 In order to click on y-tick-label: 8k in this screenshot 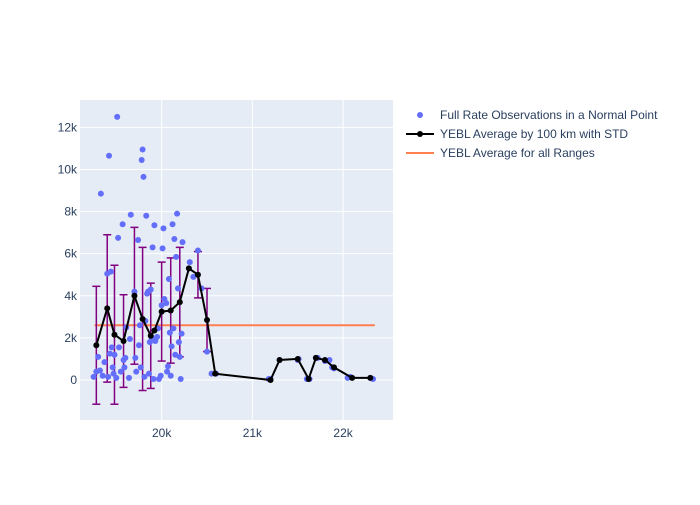, I will do `click(71, 212)`.